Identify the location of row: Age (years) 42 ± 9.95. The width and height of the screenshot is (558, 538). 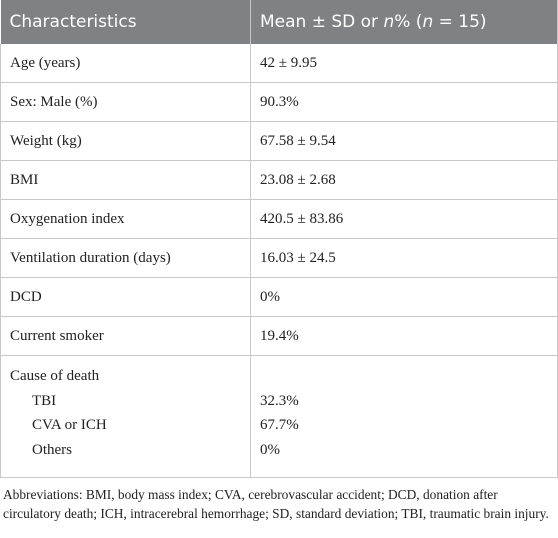
(279, 63).